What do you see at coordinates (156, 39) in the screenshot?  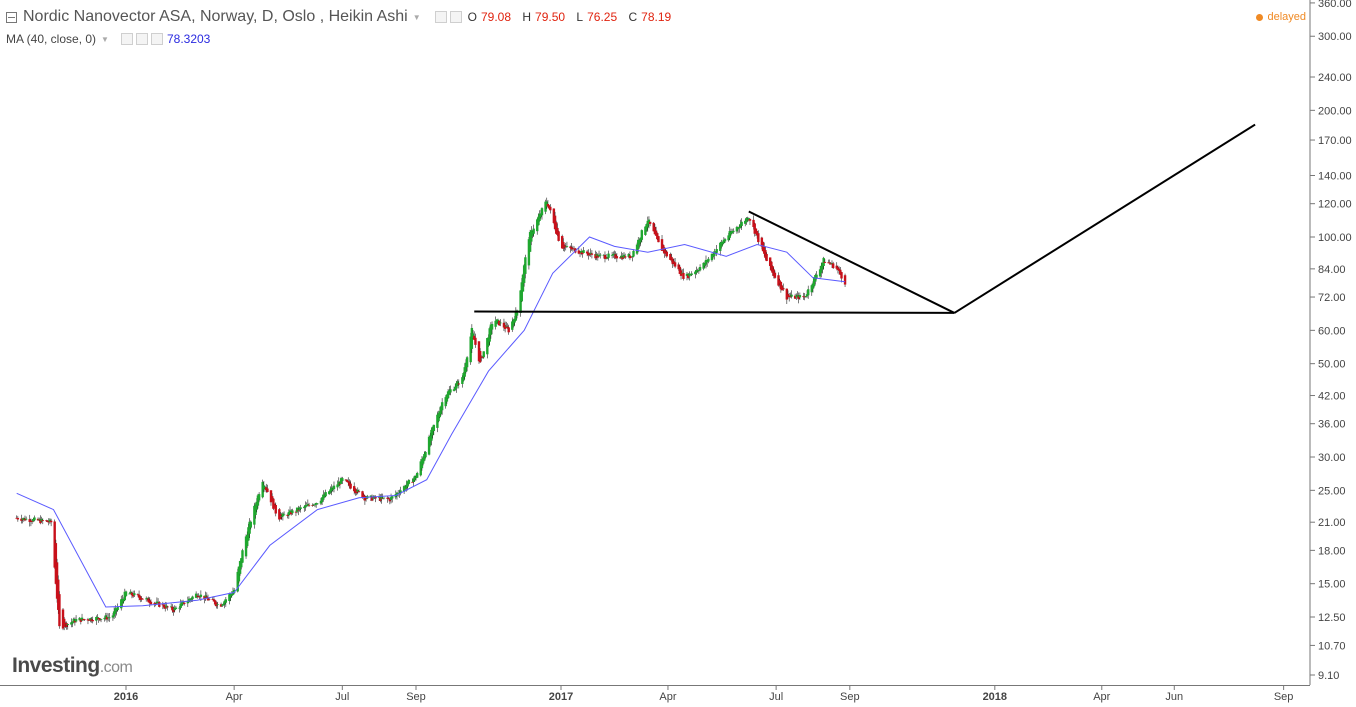 I see `close-icon` at bounding box center [156, 39].